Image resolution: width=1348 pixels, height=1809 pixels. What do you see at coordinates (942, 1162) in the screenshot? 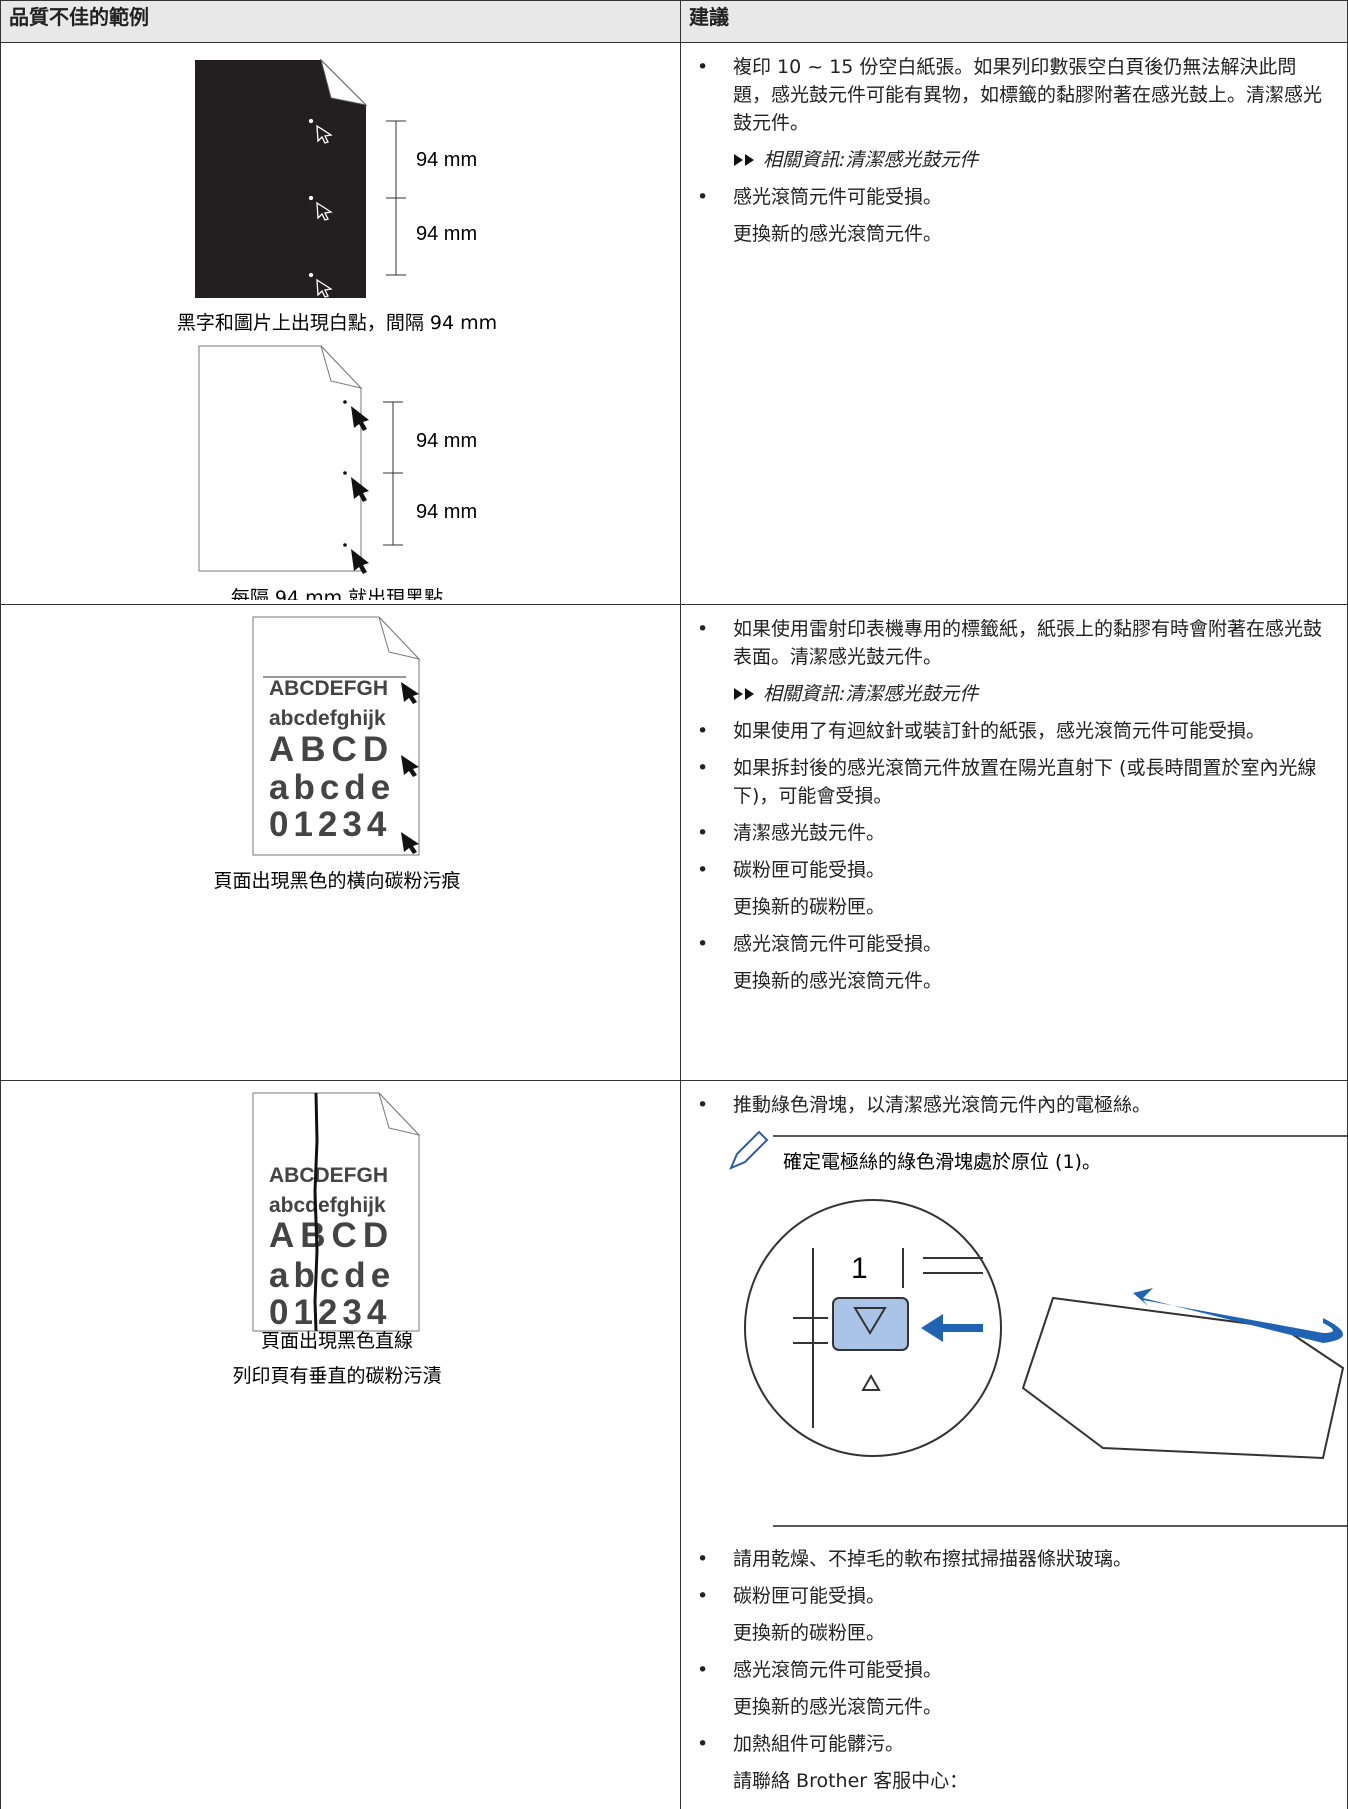
I see `note-text: 確定電極絲的綠色滑塊處於原位 (1)。` at bounding box center [942, 1162].